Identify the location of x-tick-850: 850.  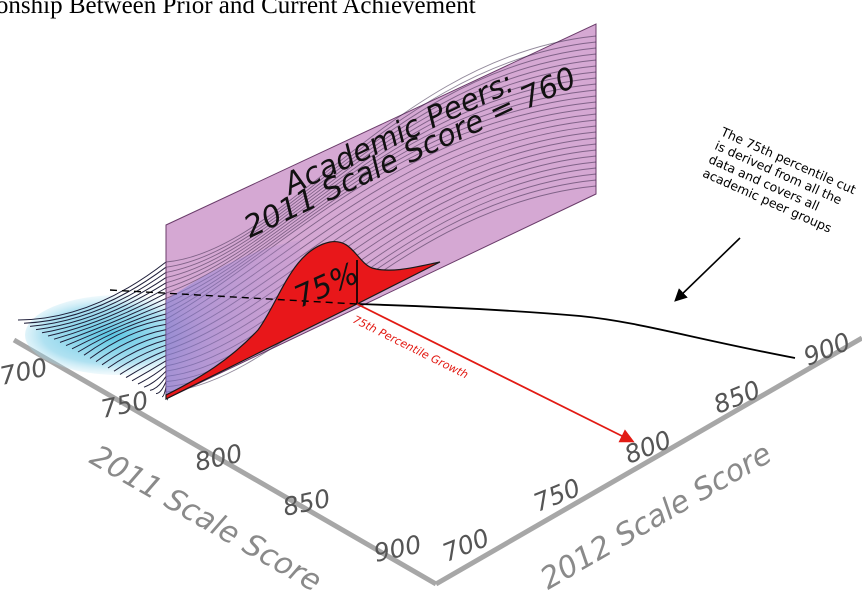
(306, 503).